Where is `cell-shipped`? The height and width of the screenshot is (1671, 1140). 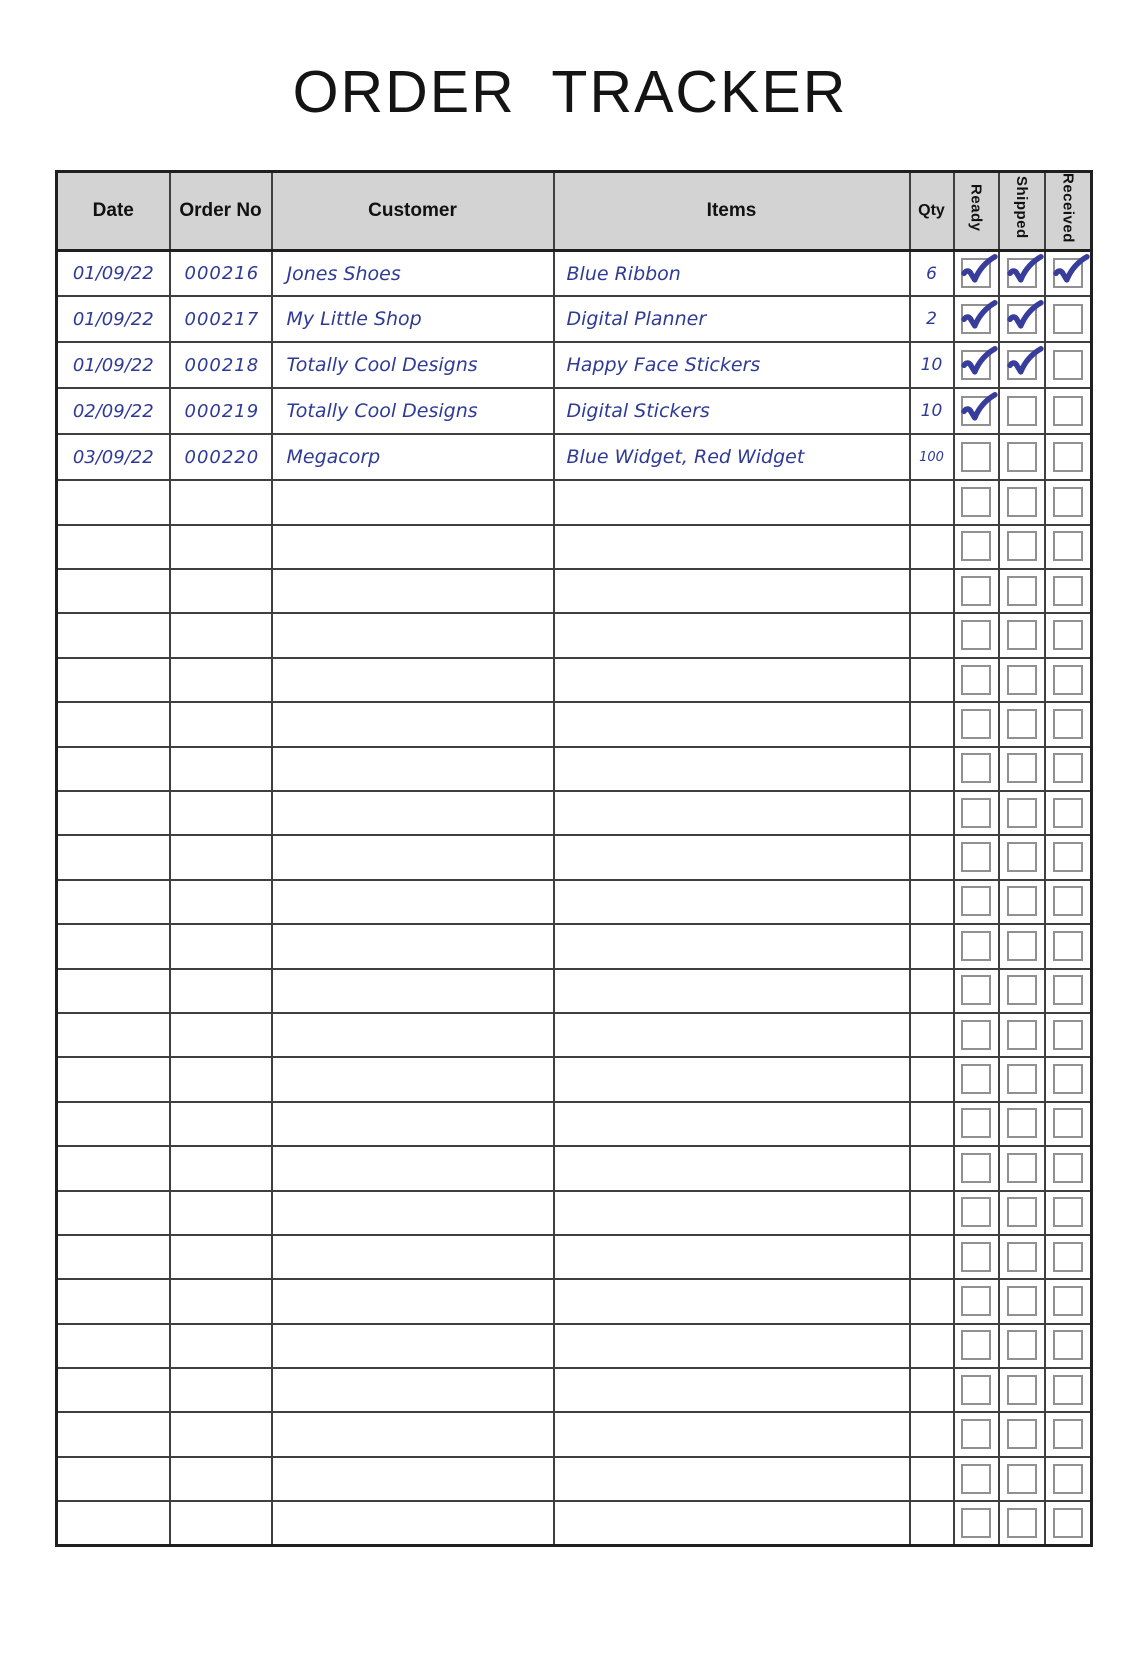 cell-shipped is located at coordinates (1021, 1523).